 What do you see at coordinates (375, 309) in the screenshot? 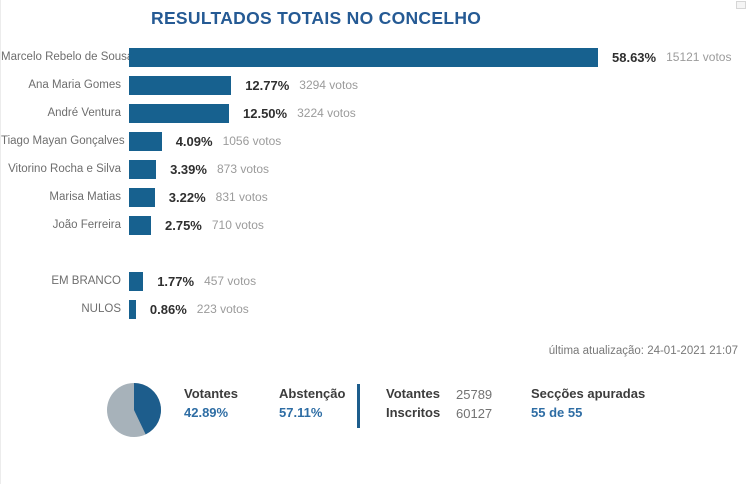
I see `chart-row: NULOS 0.86% 223 votos` at bounding box center [375, 309].